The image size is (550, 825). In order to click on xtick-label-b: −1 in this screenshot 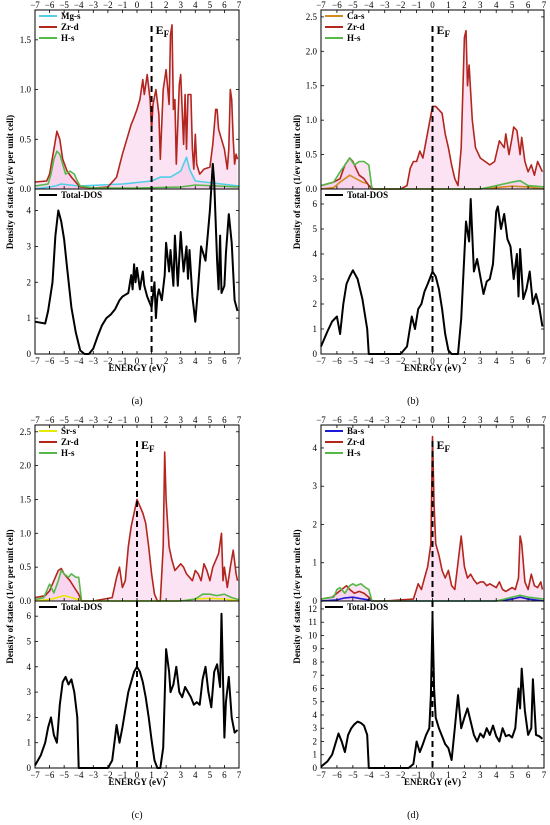, I will do `click(417, 361)`.